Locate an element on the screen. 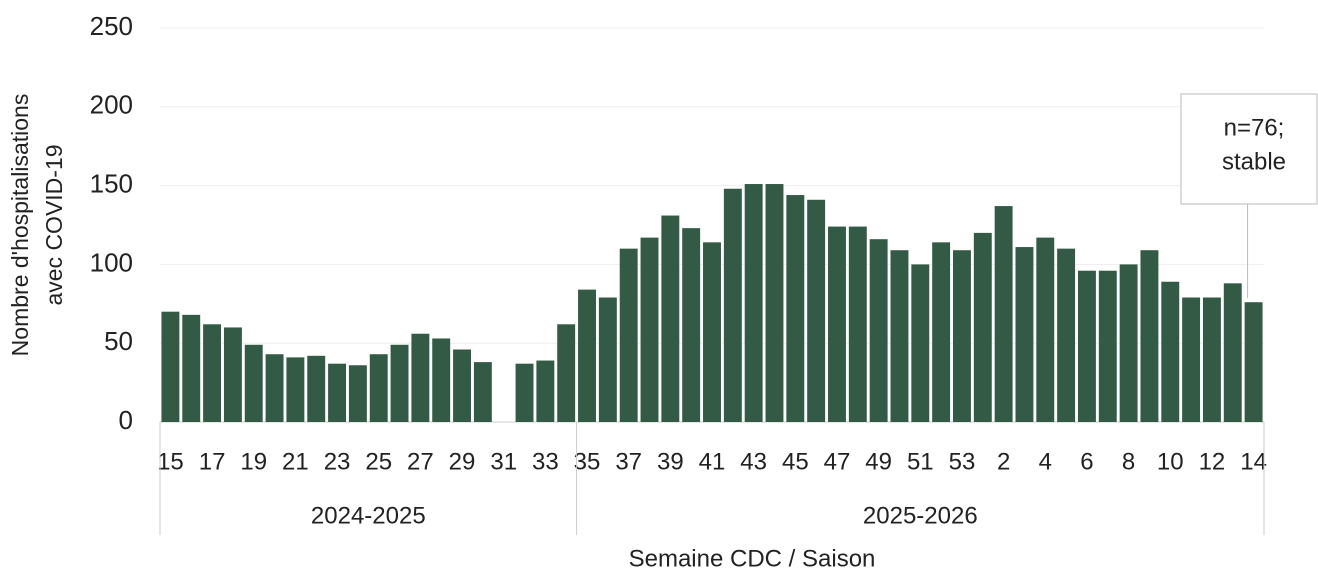  x-tick-label: 45 is located at coordinates (795, 461).